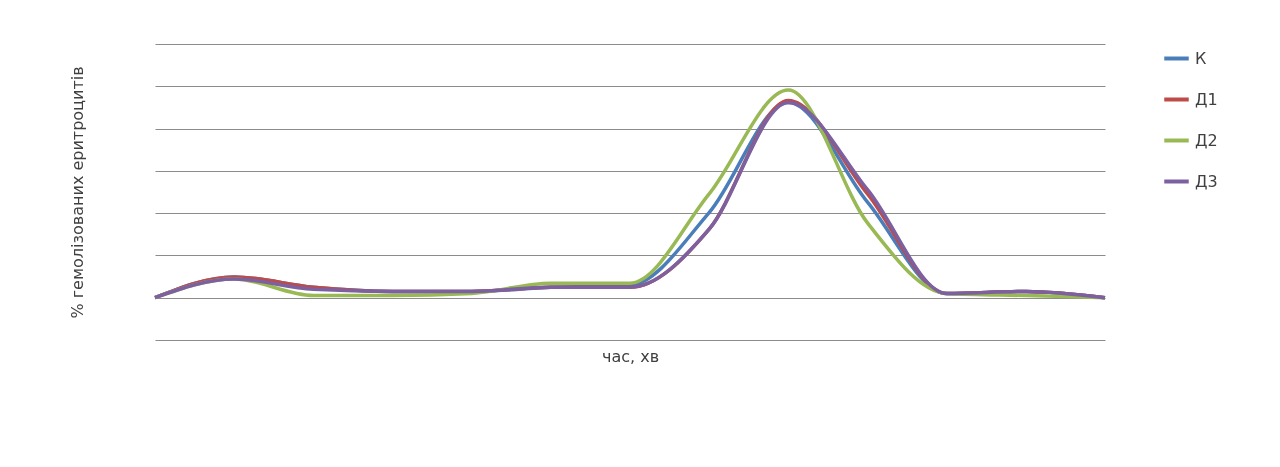 This screenshot has width=1280, height=467. I want to click on legend-label: К, so click(1201, 58).